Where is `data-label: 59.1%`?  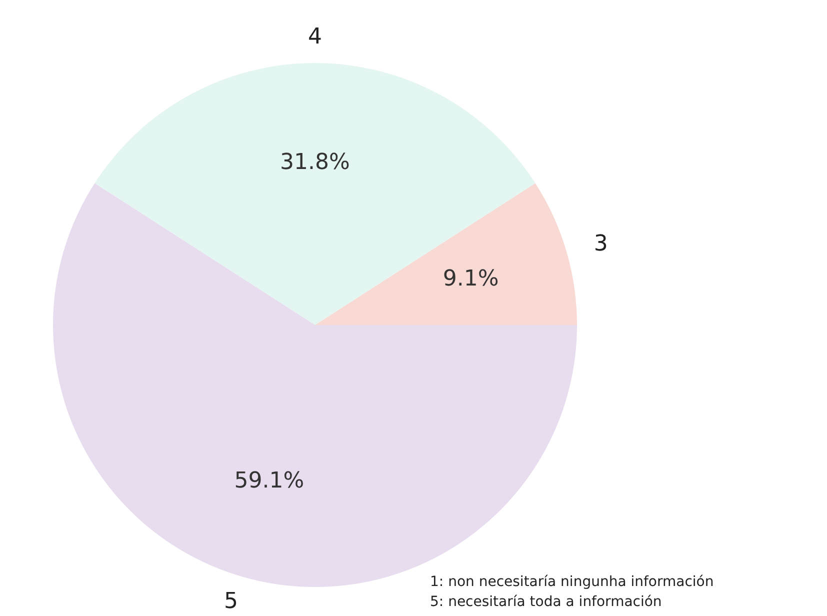 data-label: 59.1% is located at coordinates (269, 481).